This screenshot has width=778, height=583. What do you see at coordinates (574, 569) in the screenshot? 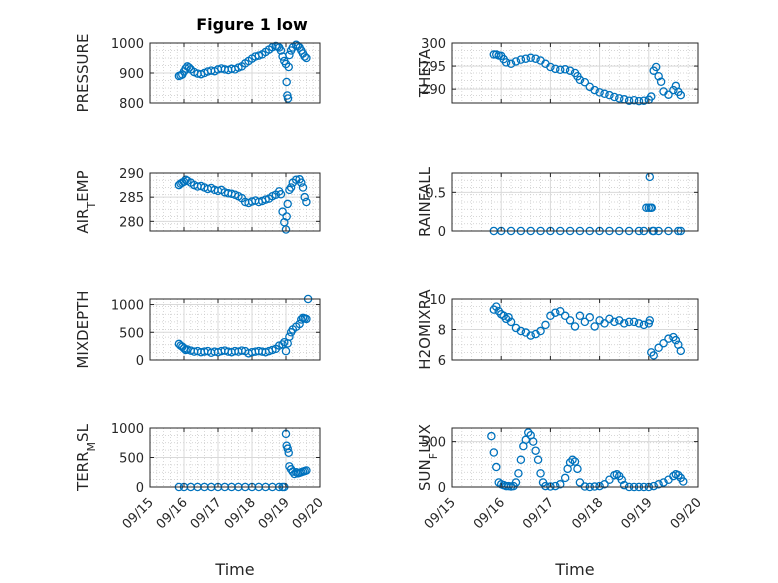
I see `x-axis-label: Time` at bounding box center [574, 569].